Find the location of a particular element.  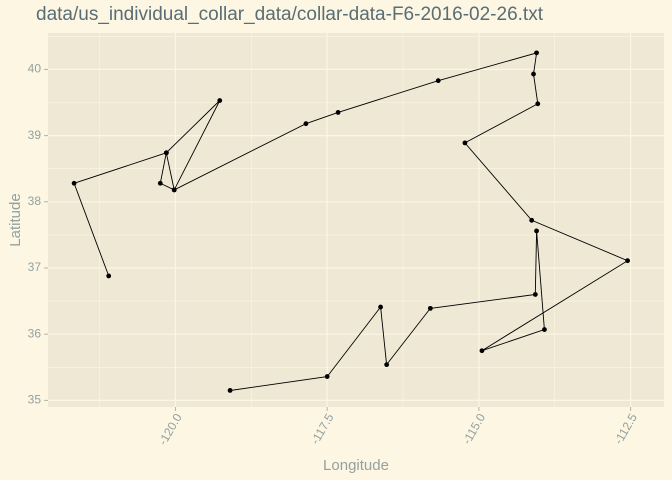

y-tick-label: 39 is located at coordinates (35, 135).